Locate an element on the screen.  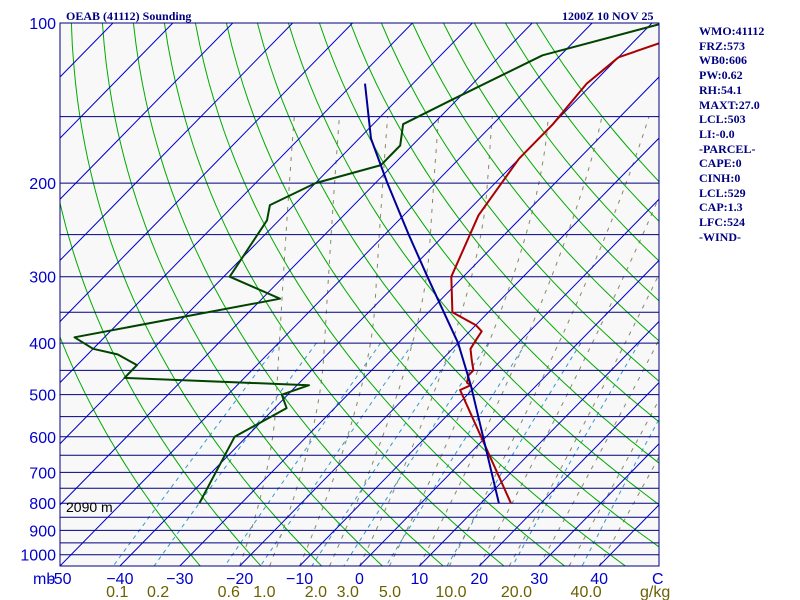
temp-tick-label: −10 is located at coordinates (299, 579).